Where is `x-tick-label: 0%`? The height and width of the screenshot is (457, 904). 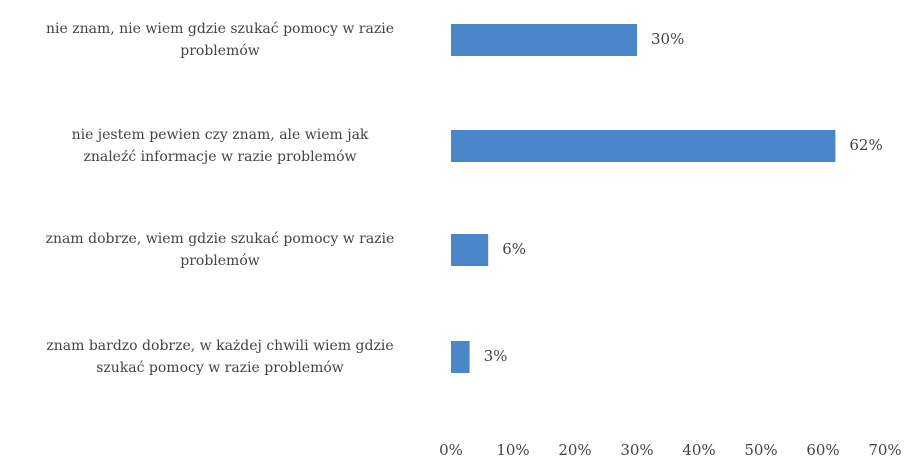 x-tick-label: 0% is located at coordinates (451, 449).